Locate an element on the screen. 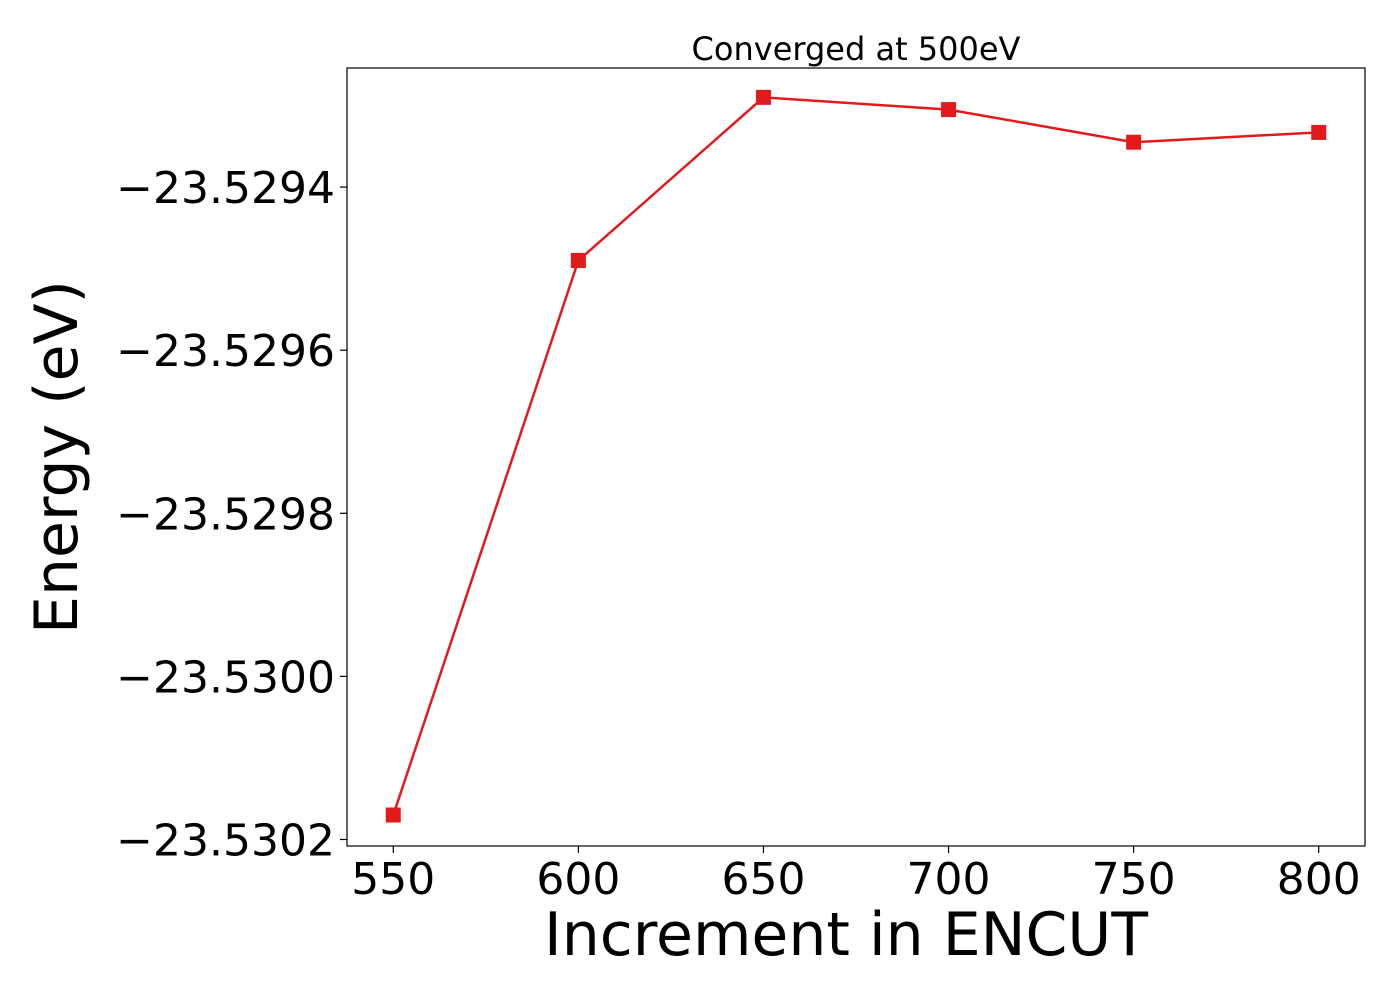  y-tick-label: −23.5298 is located at coordinates (225, 514).